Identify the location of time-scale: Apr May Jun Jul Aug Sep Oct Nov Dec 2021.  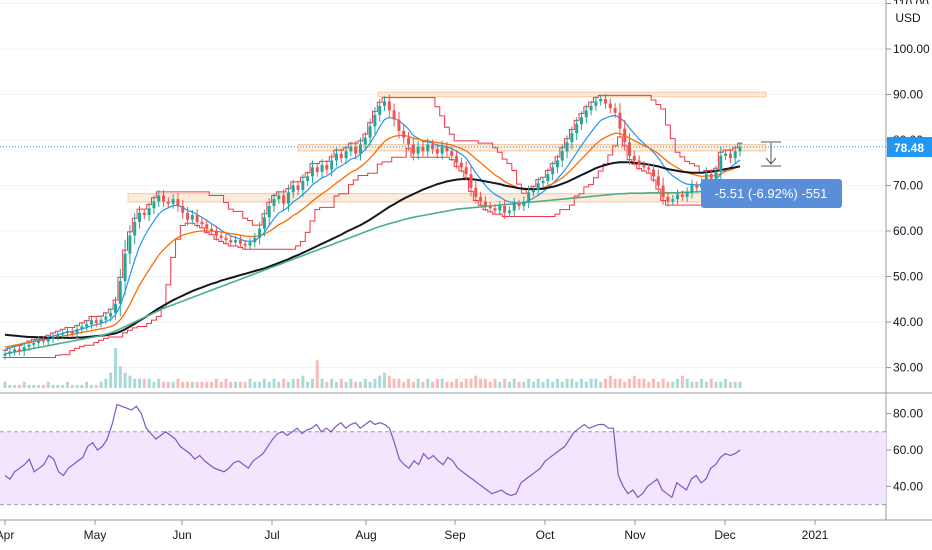
(414, 531).